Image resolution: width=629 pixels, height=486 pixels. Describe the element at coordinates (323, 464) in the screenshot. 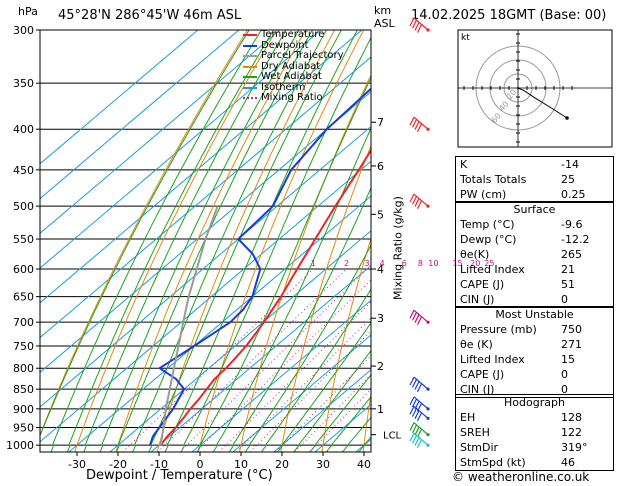

I see `temp-tick-label: 30` at that location.